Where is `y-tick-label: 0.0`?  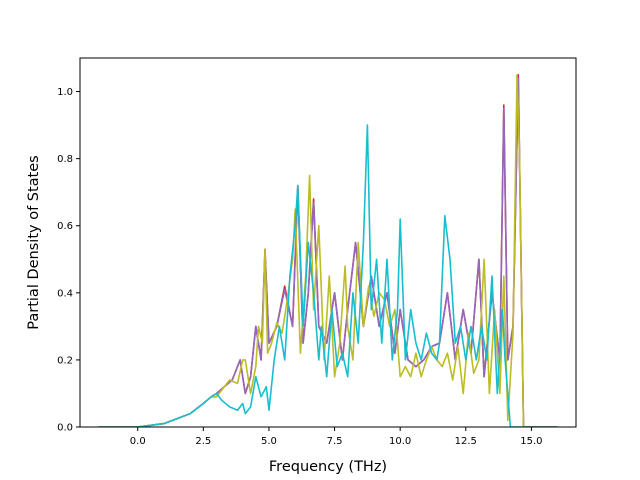
y-tick-label: 0.0 is located at coordinates (65, 428).